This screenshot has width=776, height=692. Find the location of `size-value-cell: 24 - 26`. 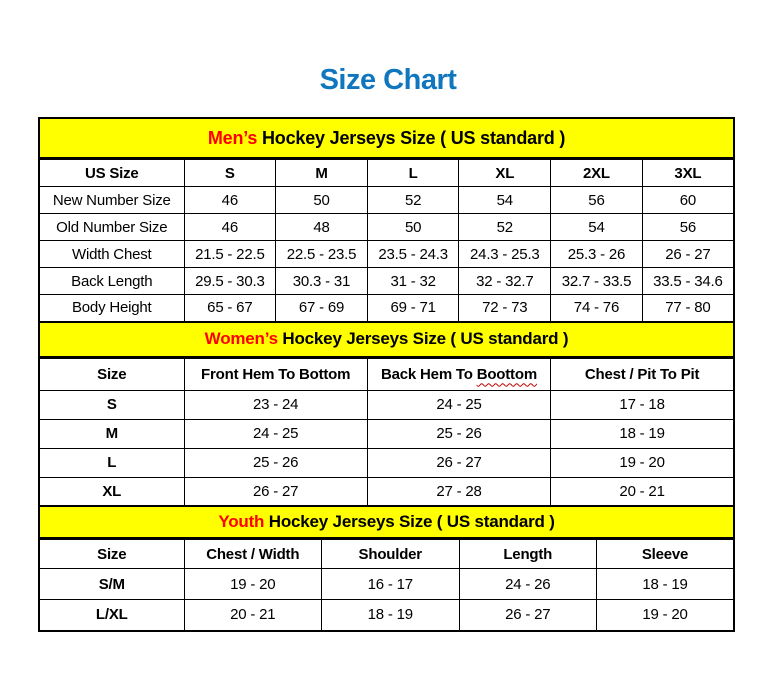

size-value-cell: 24 - 26 is located at coordinates (527, 584).